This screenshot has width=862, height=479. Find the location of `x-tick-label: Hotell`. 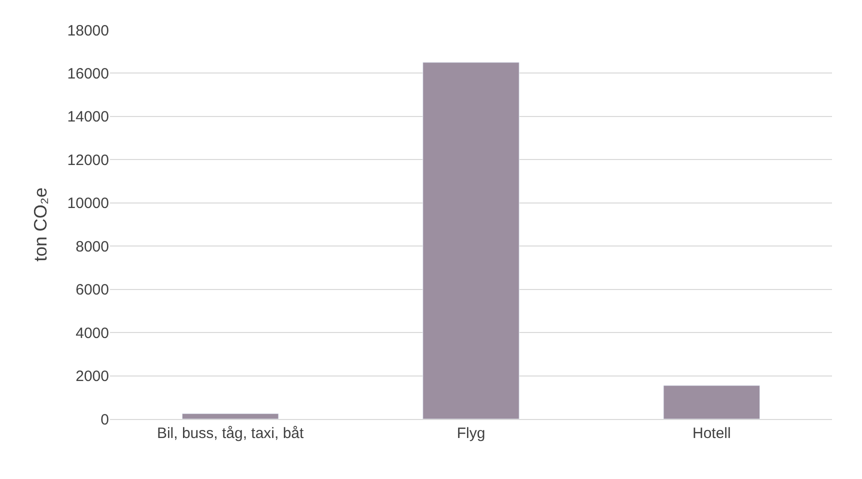

x-tick-label: Hotell is located at coordinates (711, 433).